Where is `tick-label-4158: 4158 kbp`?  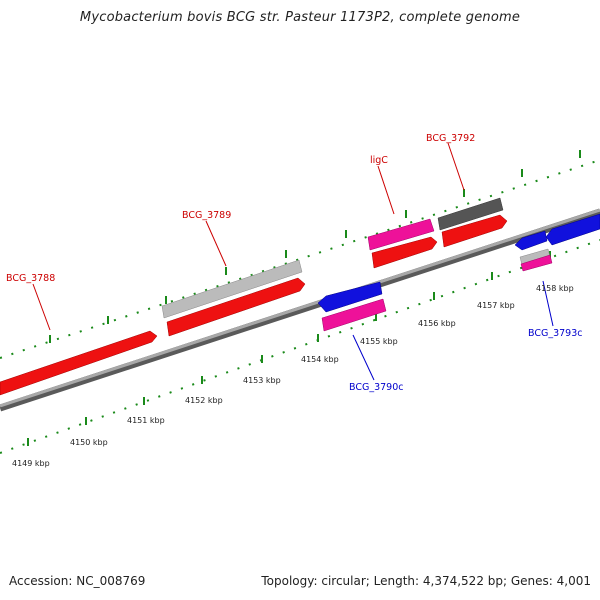
tick-label-4158: 4158 kbp is located at coordinates (555, 288).